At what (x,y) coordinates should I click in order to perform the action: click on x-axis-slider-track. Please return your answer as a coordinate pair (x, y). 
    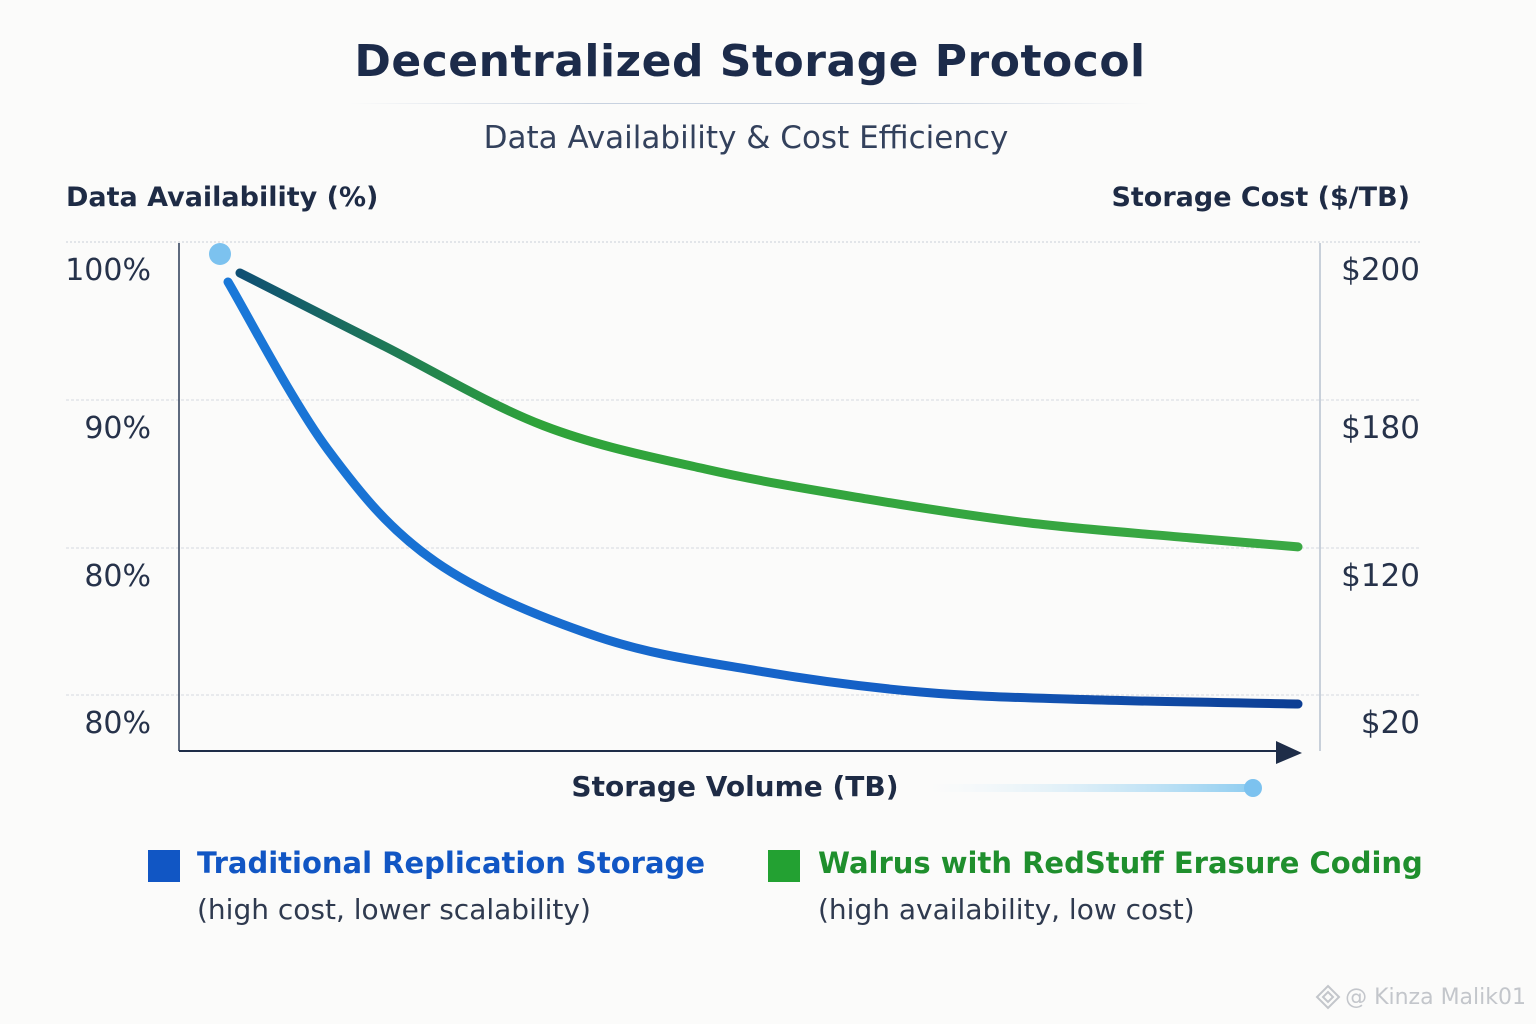
    Looking at the image, I should click on (1091, 788).